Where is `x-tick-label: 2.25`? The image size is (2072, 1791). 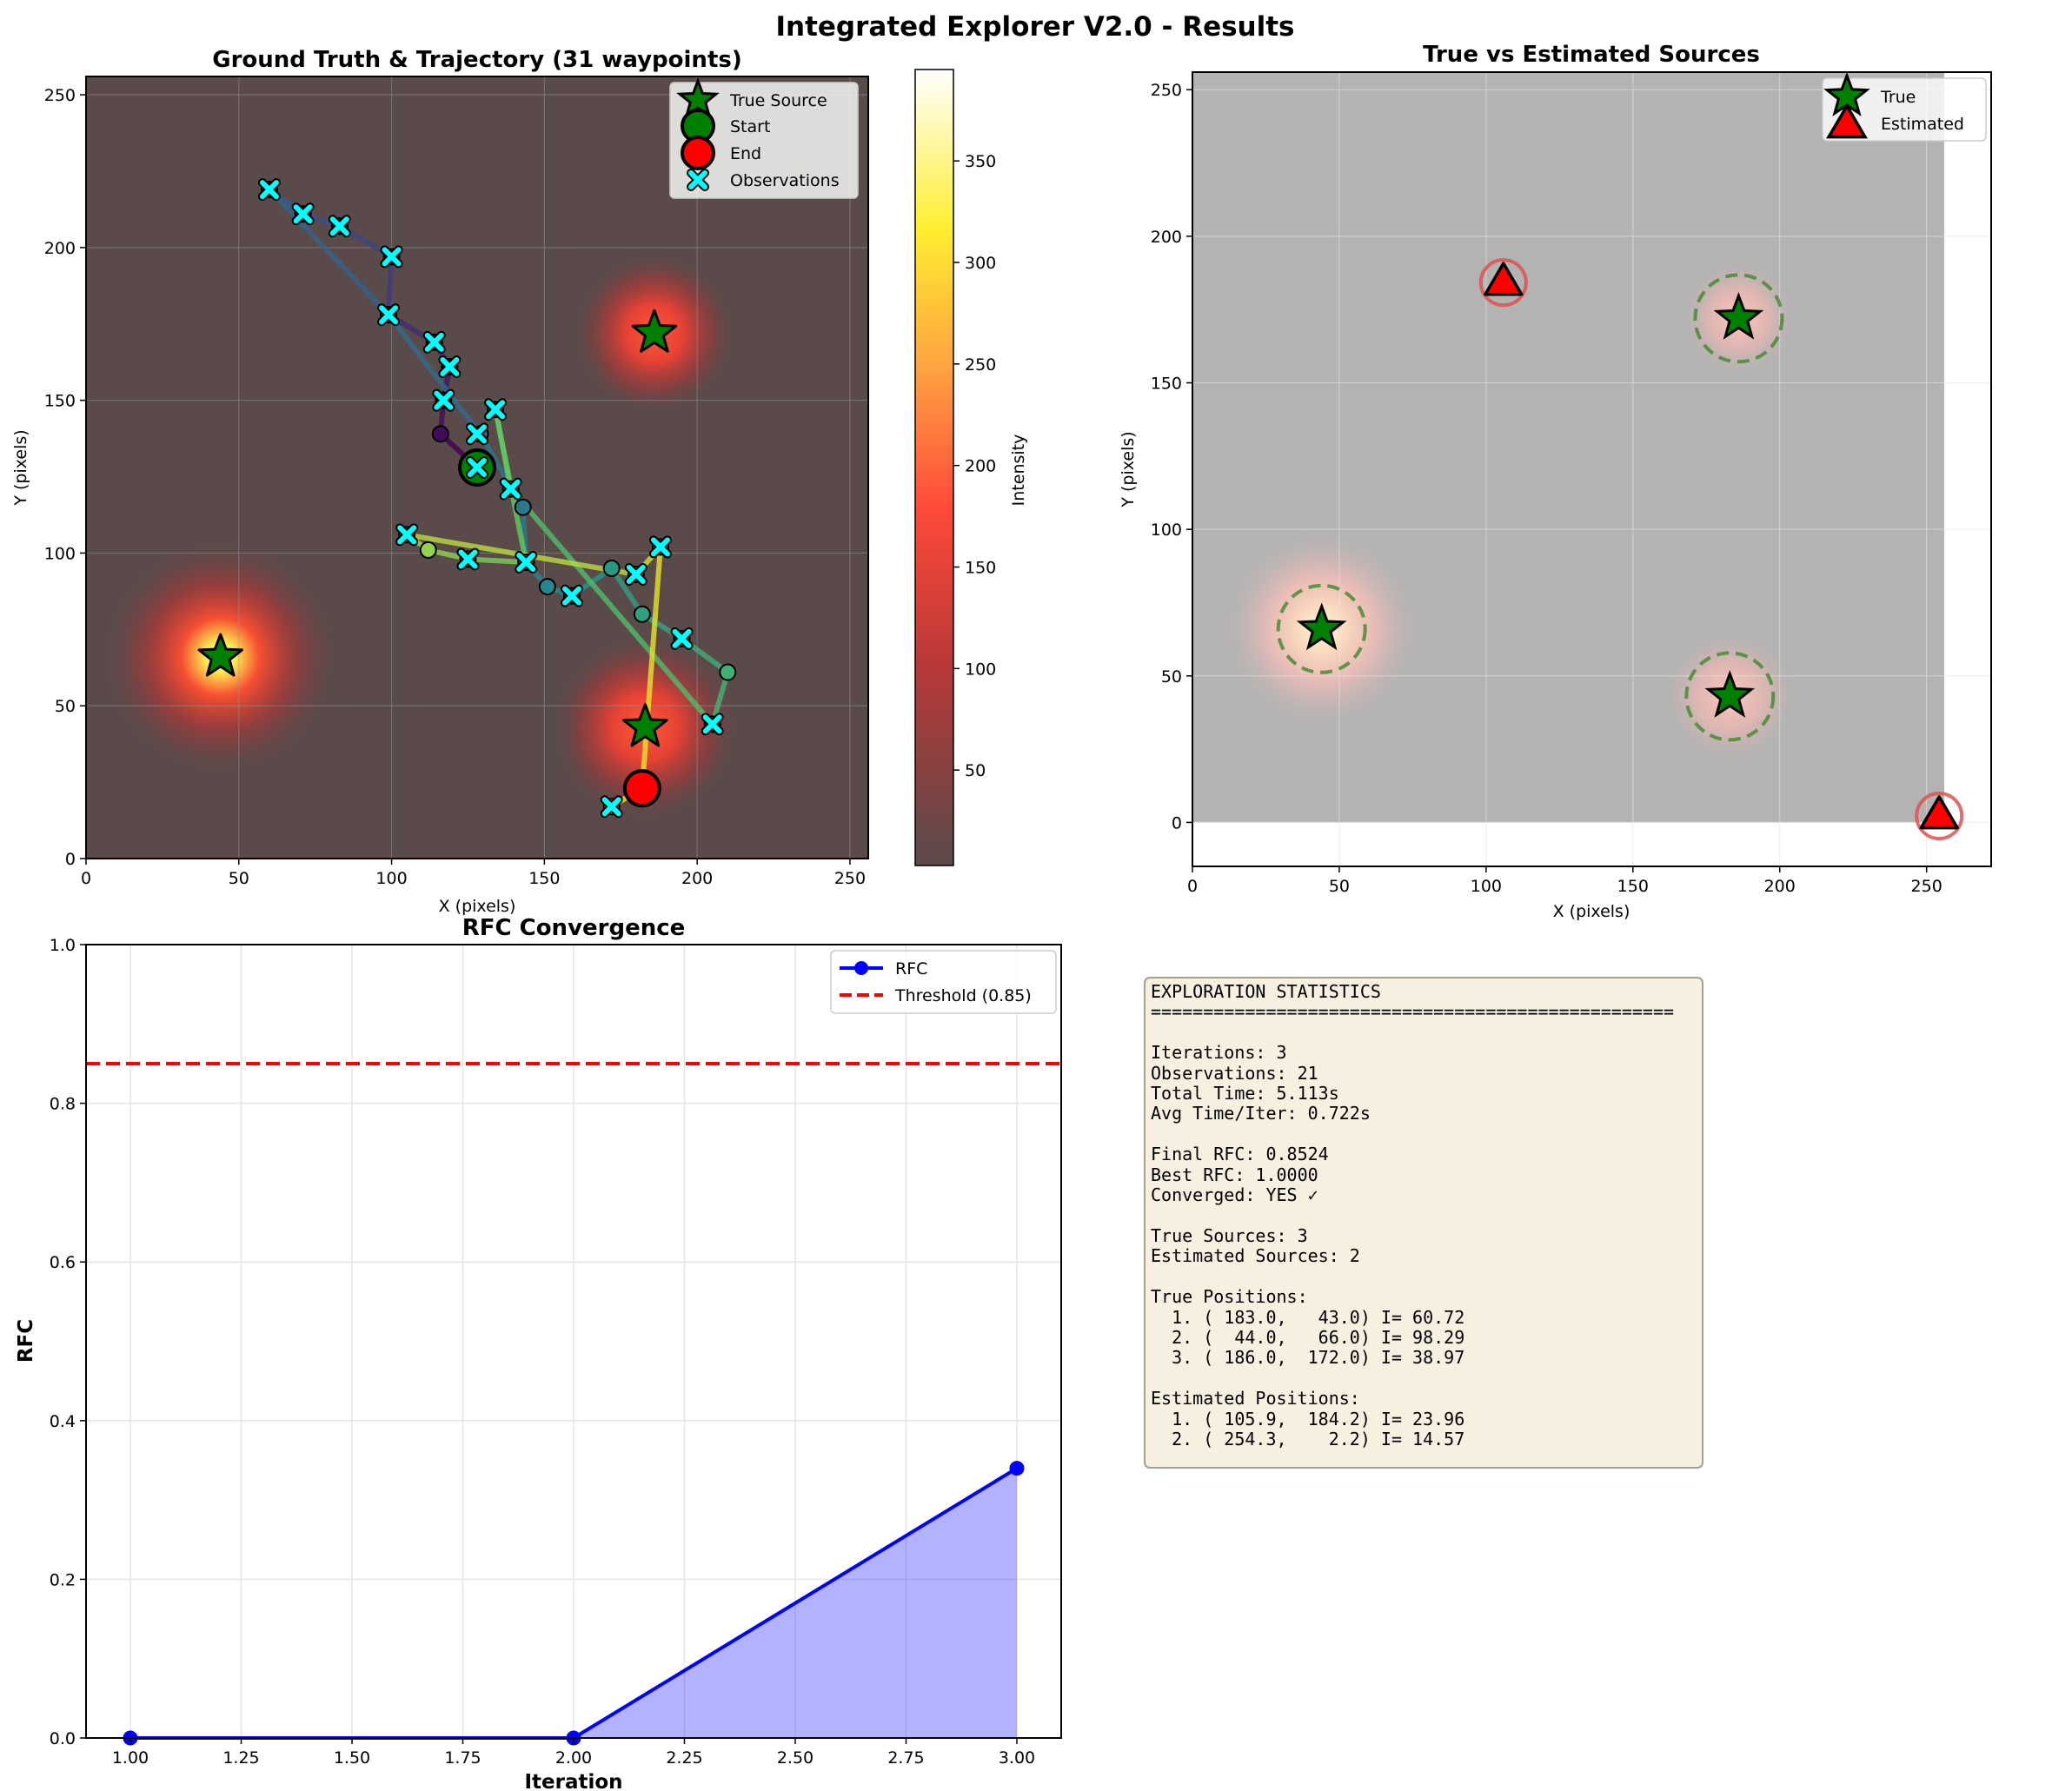
x-tick-label: 2.25 is located at coordinates (684, 1758).